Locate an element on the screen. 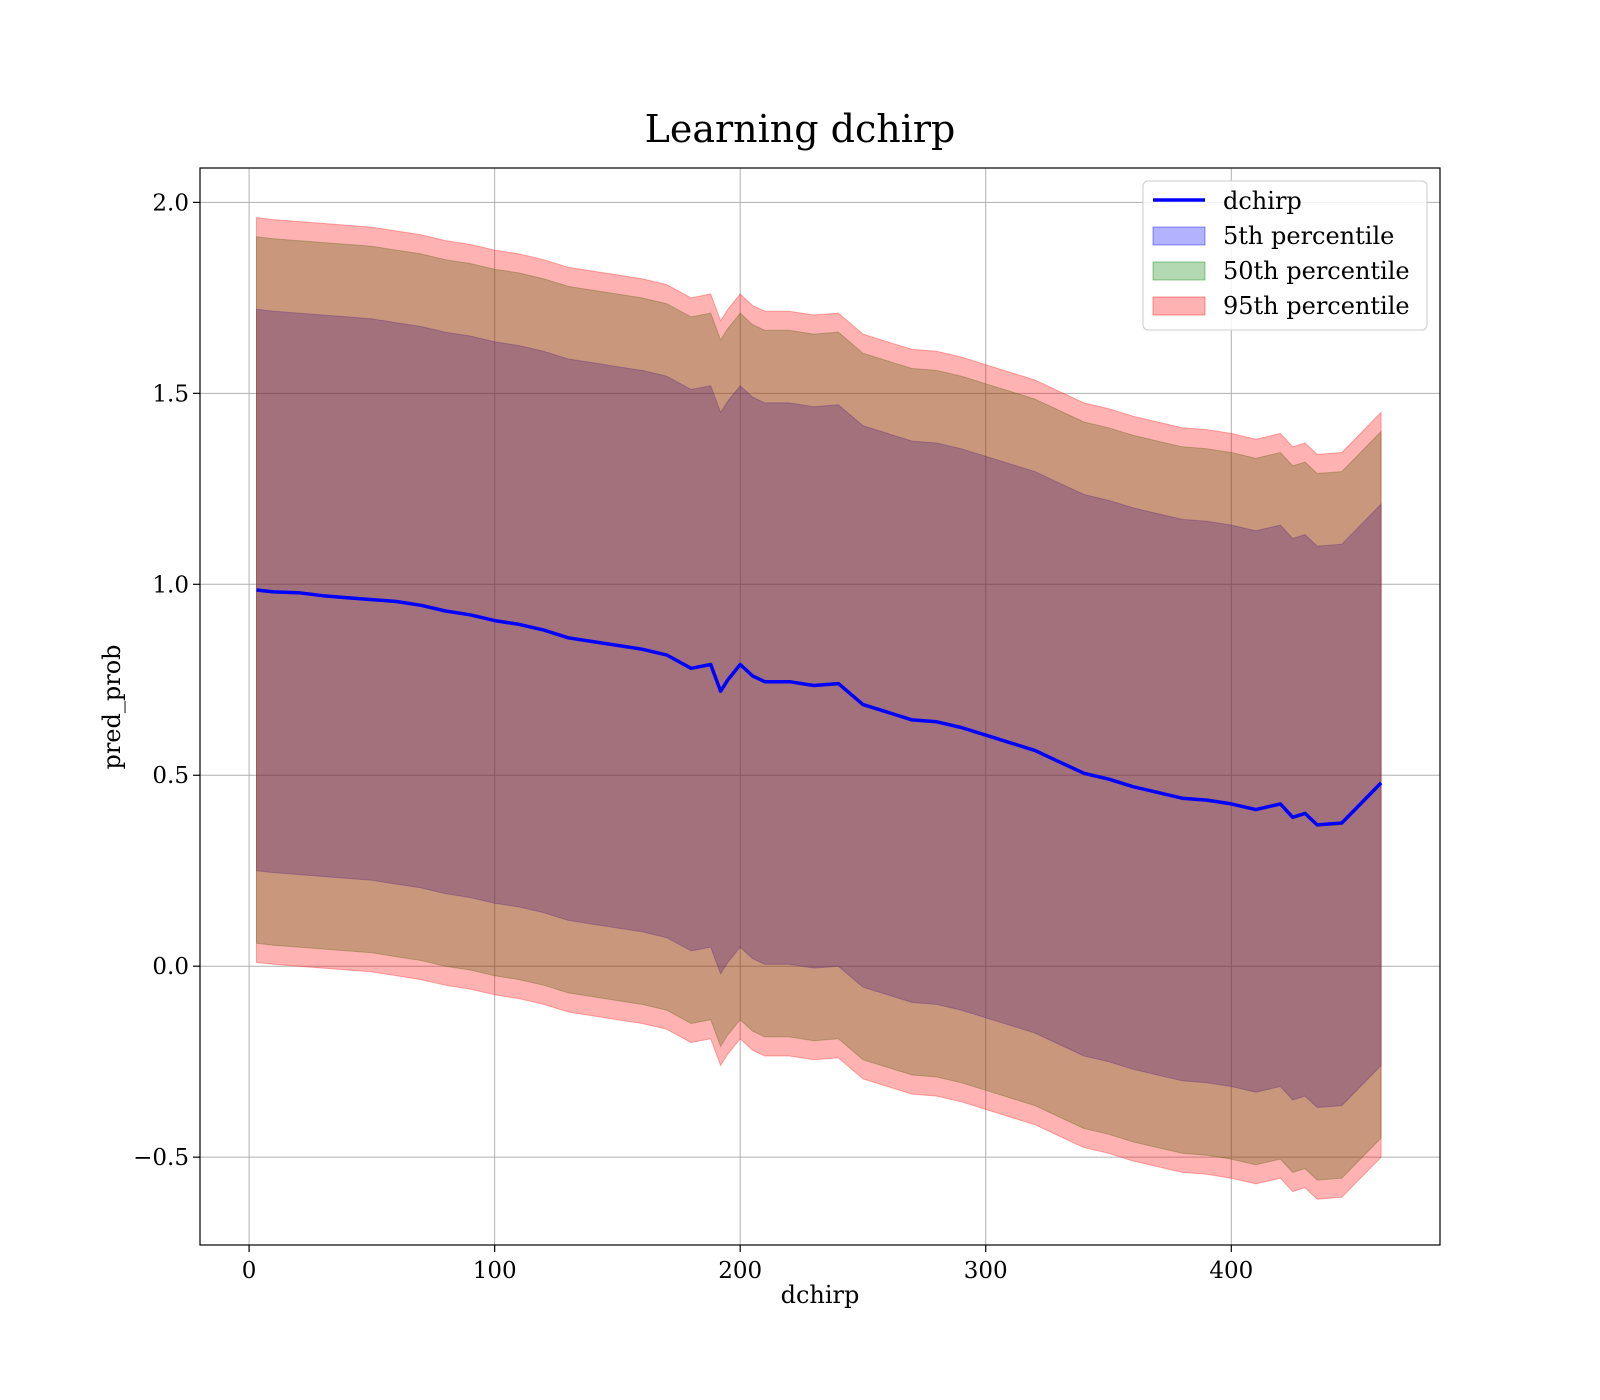  x-tick-label: 0 is located at coordinates (249, 1271).